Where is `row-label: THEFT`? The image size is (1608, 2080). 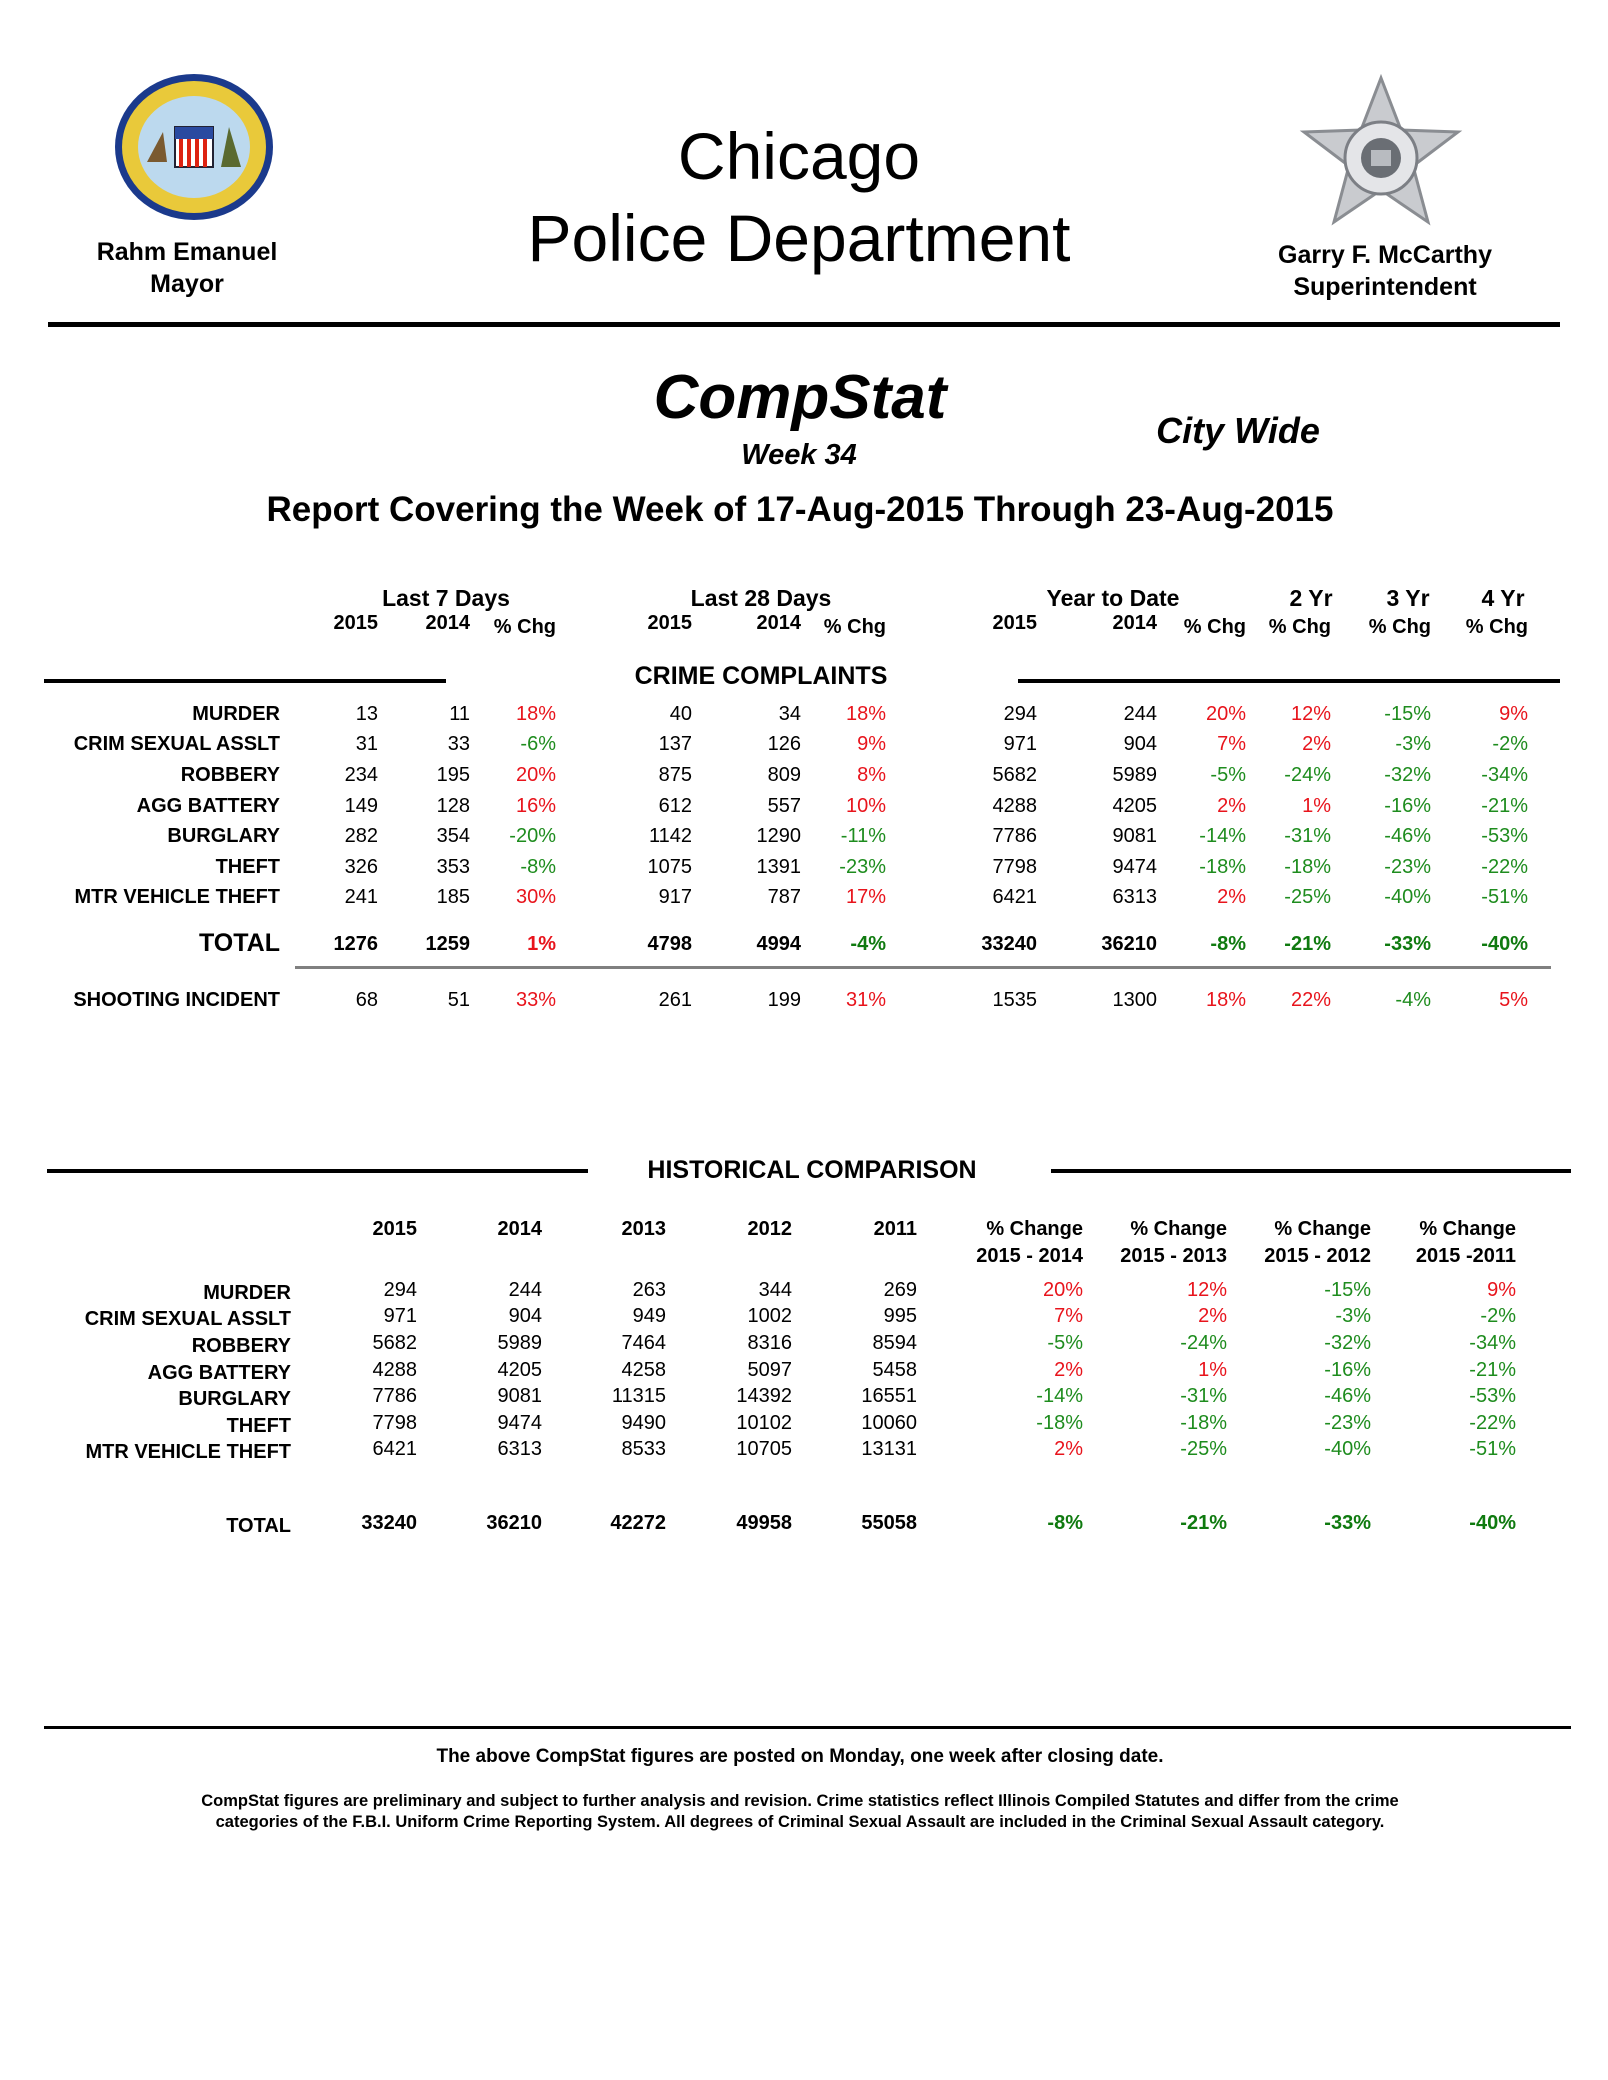 row-label: THEFT is located at coordinates (258, 1426).